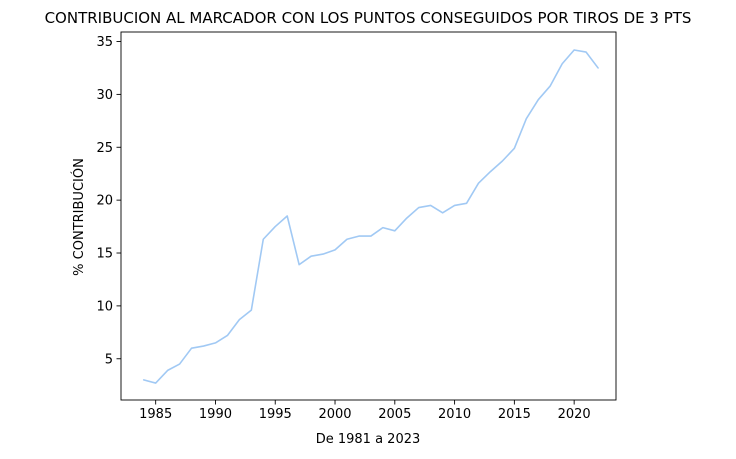 The width and height of the screenshot is (736, 459). I want to click on y-tick-label-30: 30, so click(104, 95).